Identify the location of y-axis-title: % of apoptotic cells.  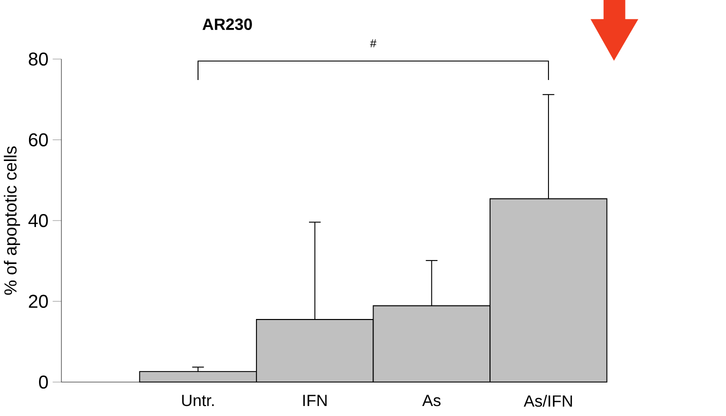
(12, 220).